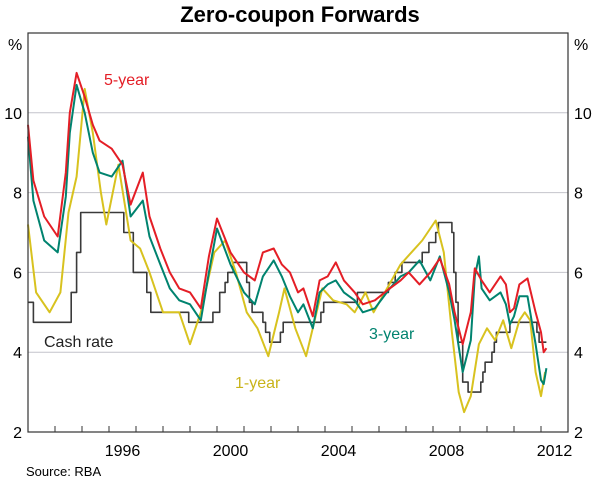 This screenshot has width=600, height=483. I want to click on x-tick-label: 2012, so click(555, 451).